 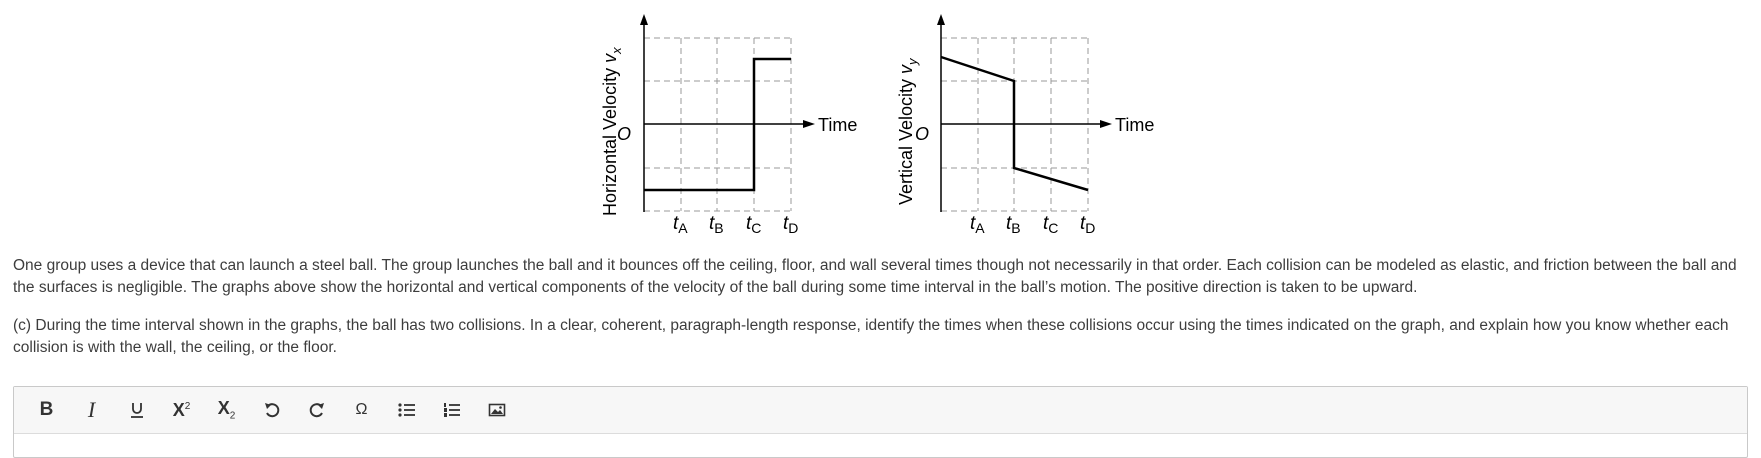 I want to click on underline-icon, so click(x=136, y=410).